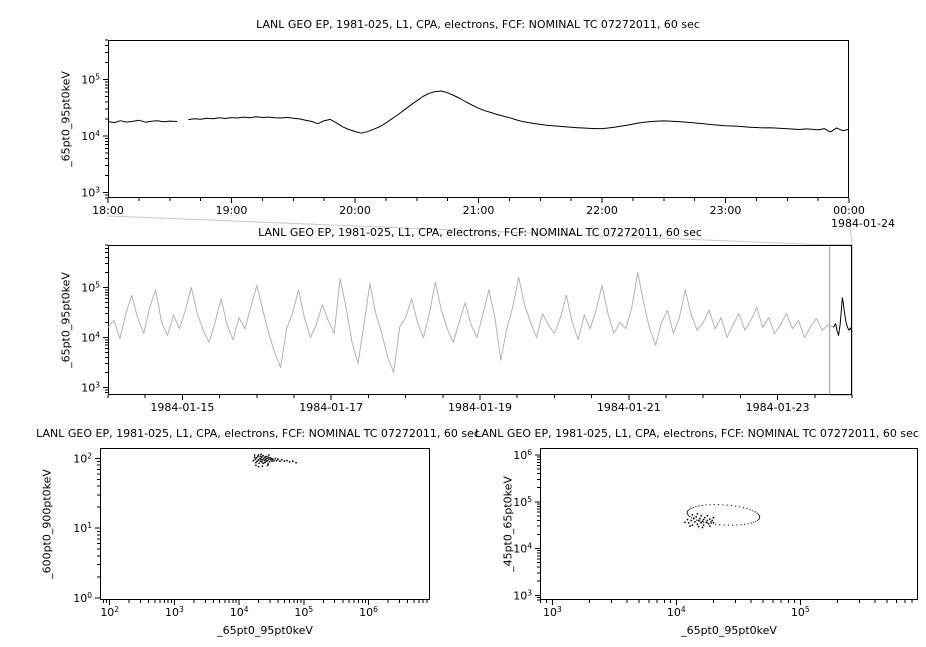 This screenshot has height=647, width=926. What do you see at coordinates (602, 210) in the screenshot?
I see `svg-text: 22:00` at bounding box center [602, 210].